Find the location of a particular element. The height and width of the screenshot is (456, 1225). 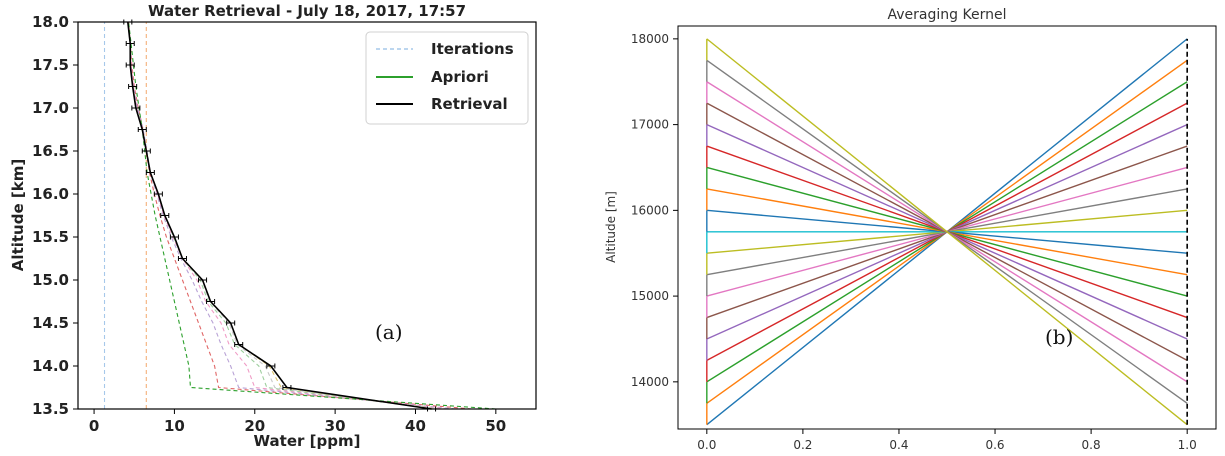

panel-a-annotation: (a) is located at coordinates (389, 332).